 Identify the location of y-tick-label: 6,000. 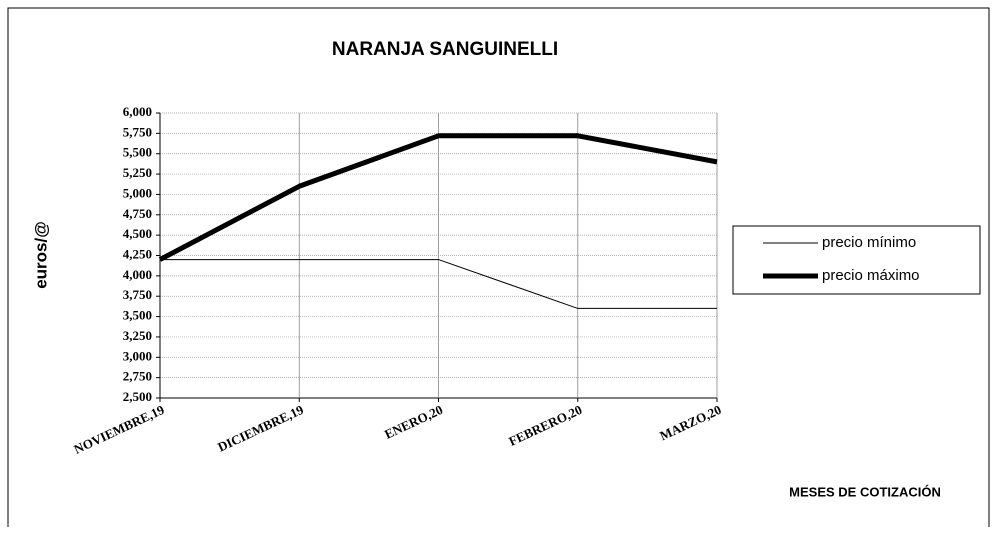
(137, 111).